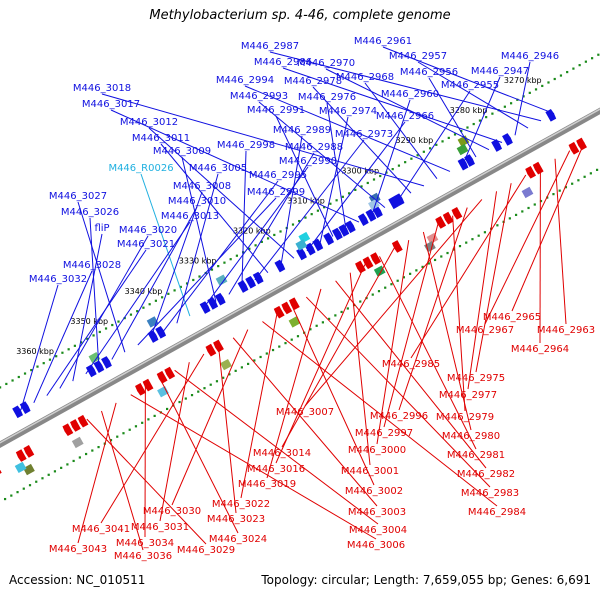 This screenshot has height=600, width=600. What do you see at coordinates (29, 469) in the screenshot?
I see `feature-box` at bounding box center [29, 469].